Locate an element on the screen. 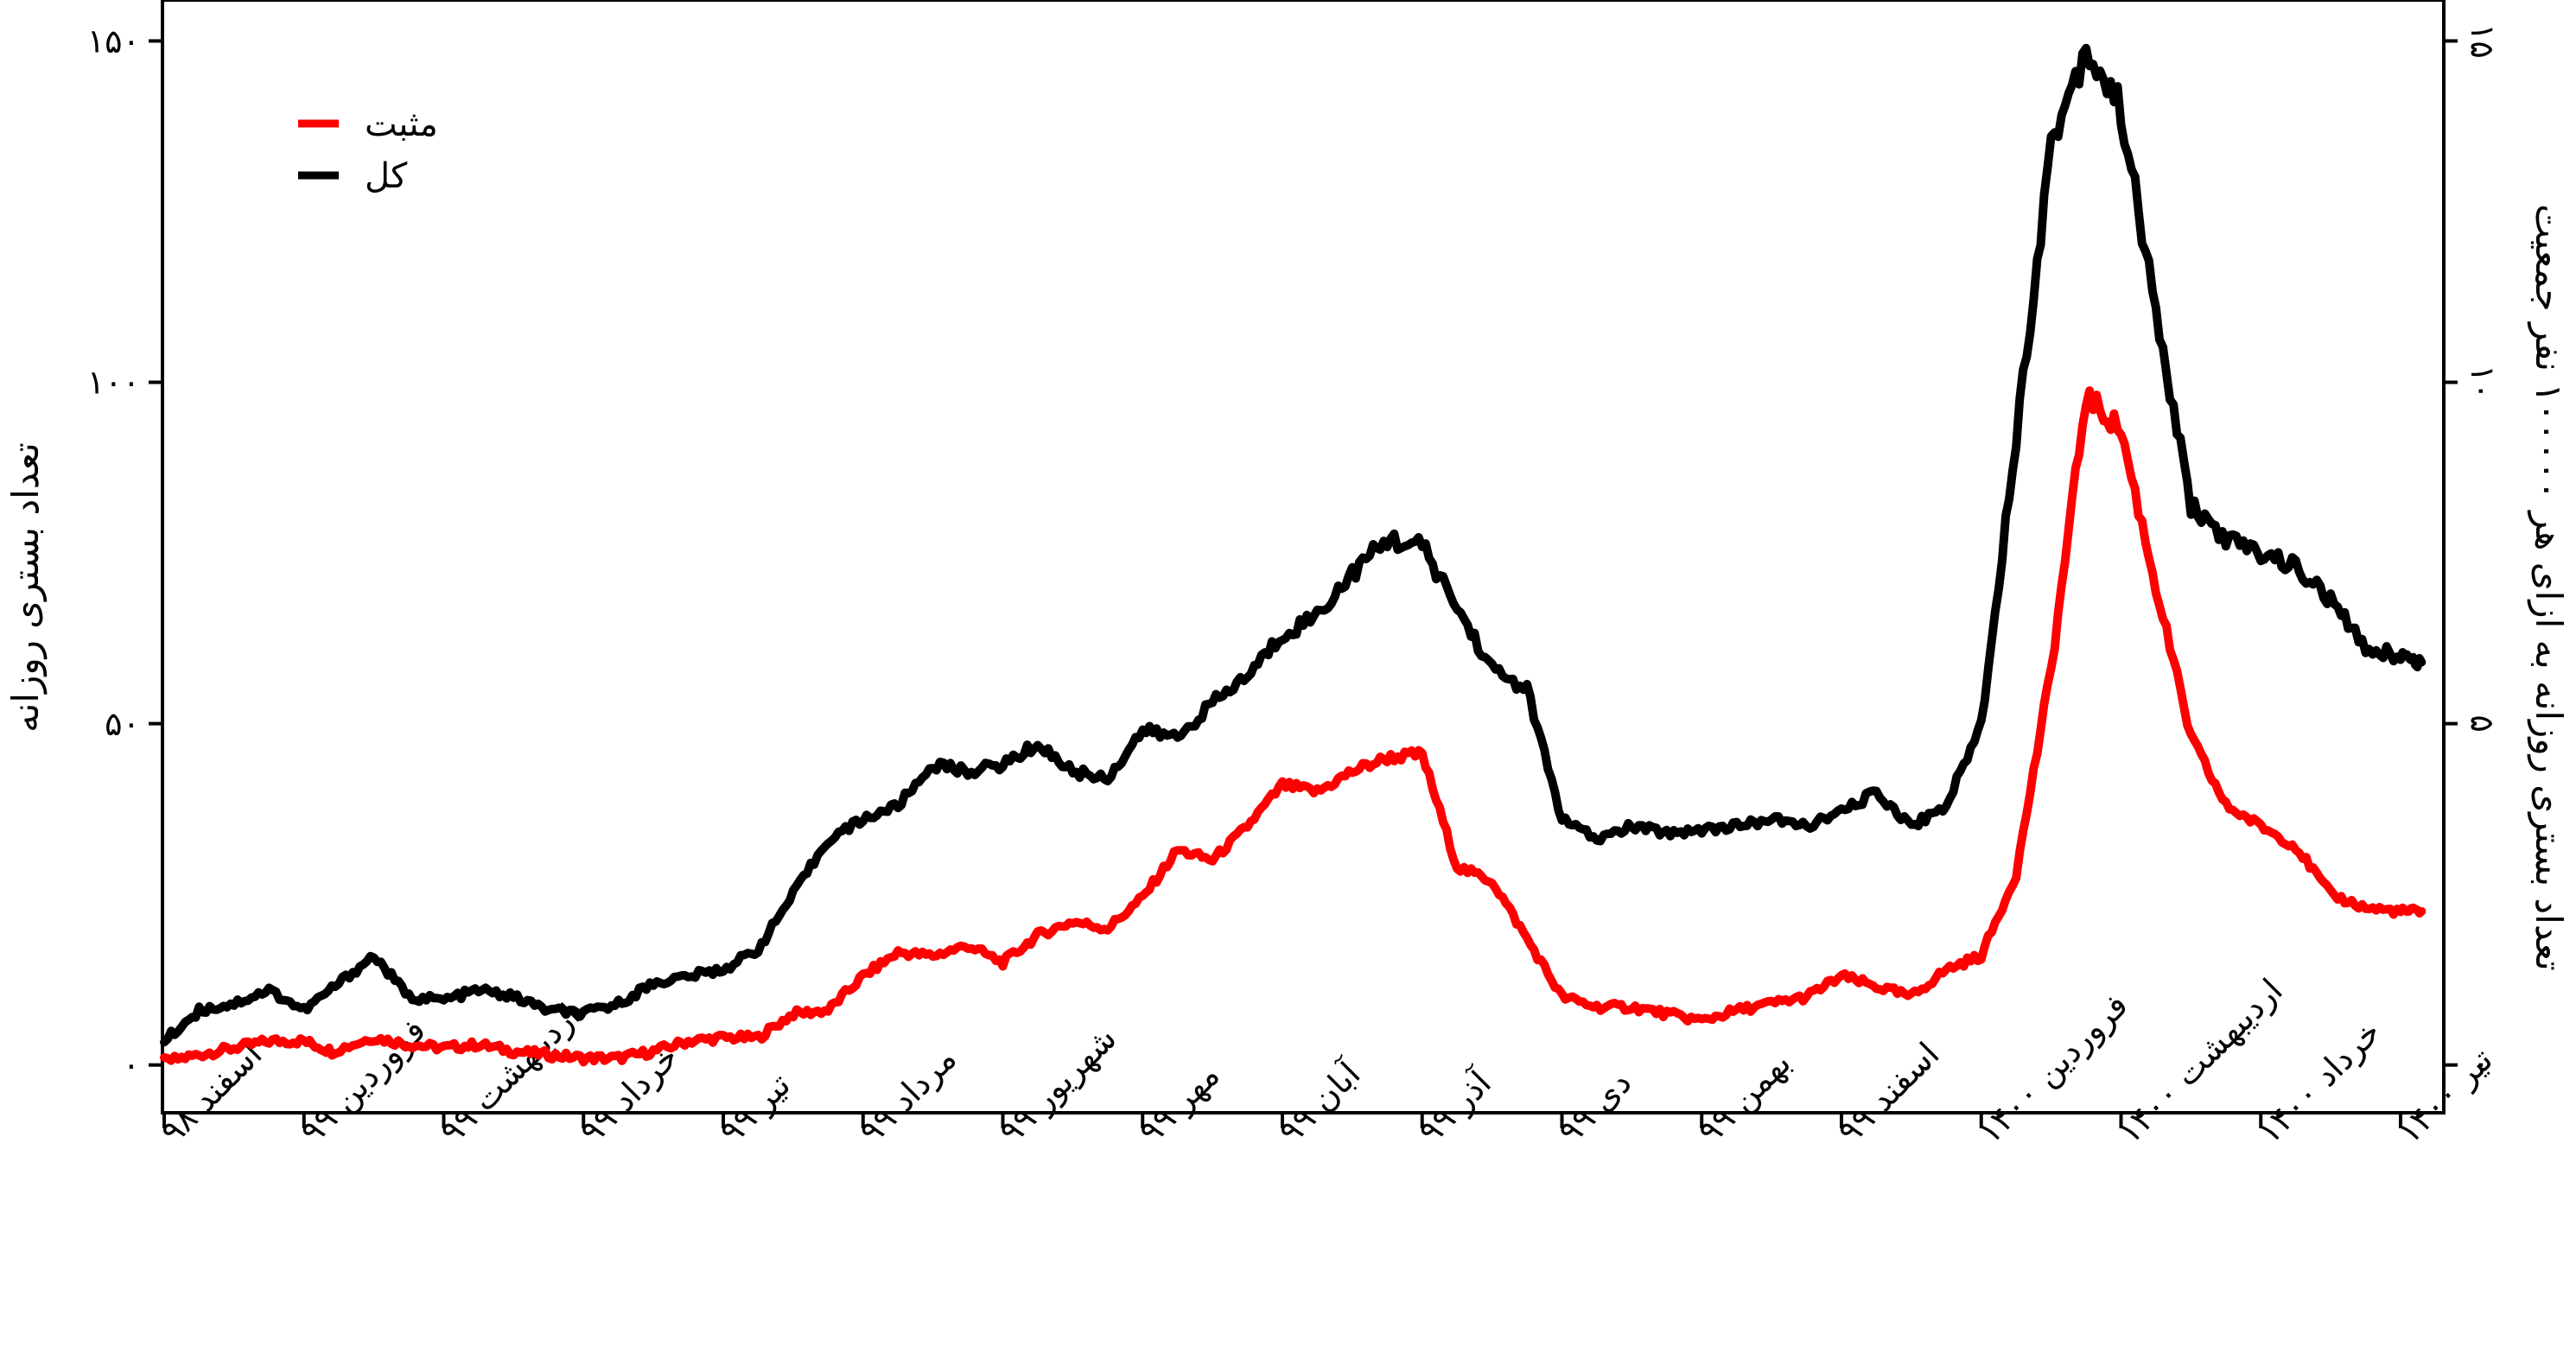 The height and width of the screenshot is (1359, 2576). x-tick-label: فروردین ۹۹ is located at coordinates (364, 1081).